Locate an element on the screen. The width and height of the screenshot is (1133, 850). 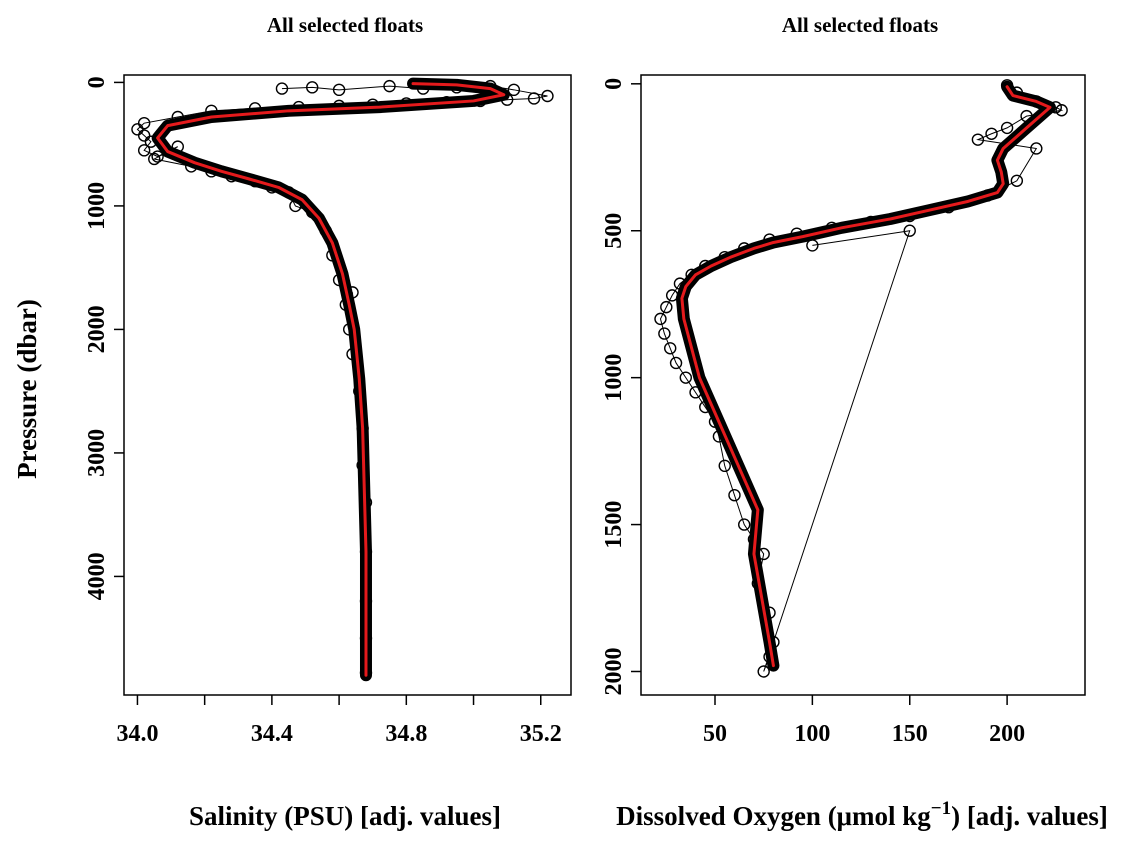
oxygen-x-tick-label: 200 is located at coordinates (1007, 734).